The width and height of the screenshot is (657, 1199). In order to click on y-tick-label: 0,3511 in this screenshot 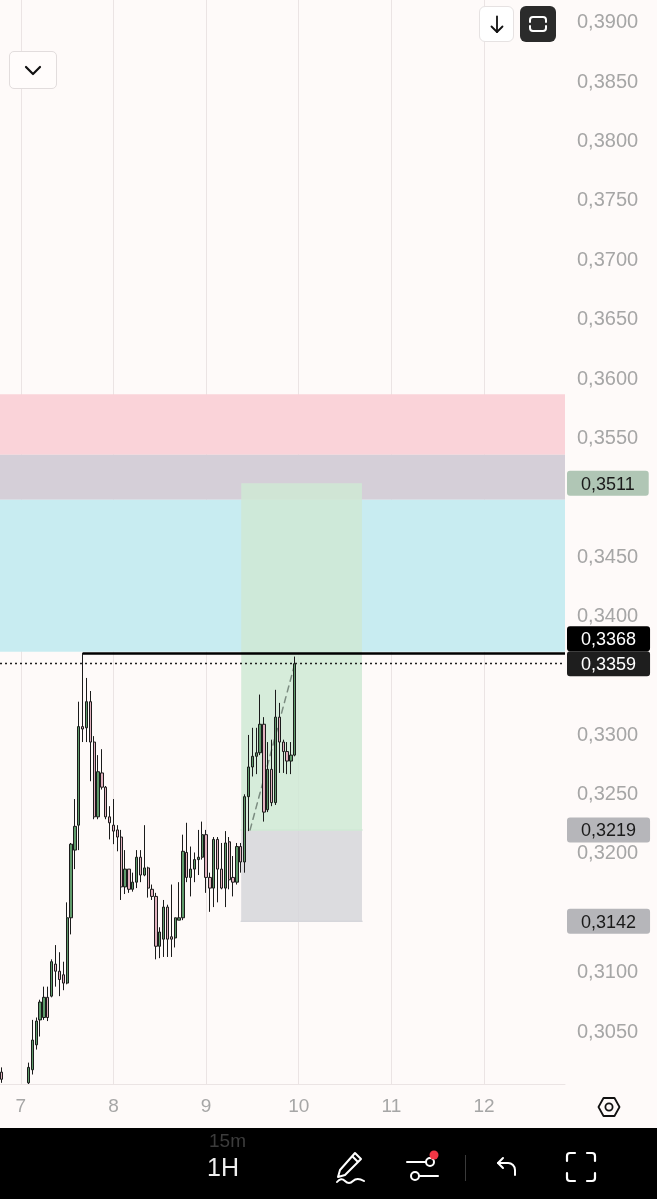, I will do `click(608, 483)`.